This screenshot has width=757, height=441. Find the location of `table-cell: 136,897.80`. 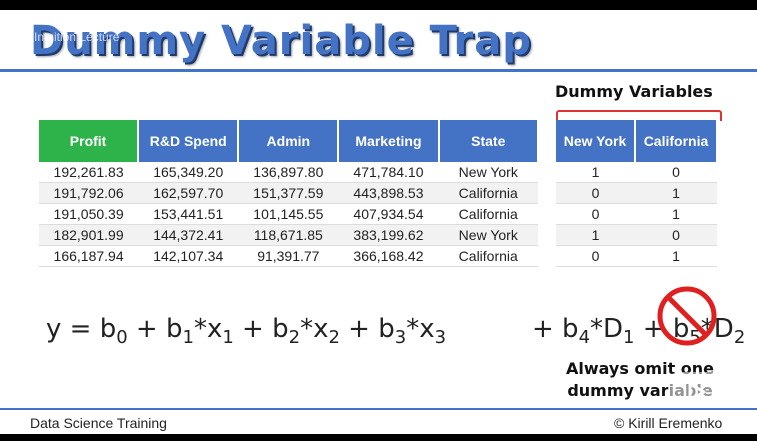

table-cell: 136,897.80 is located at coordinates (288, 172).